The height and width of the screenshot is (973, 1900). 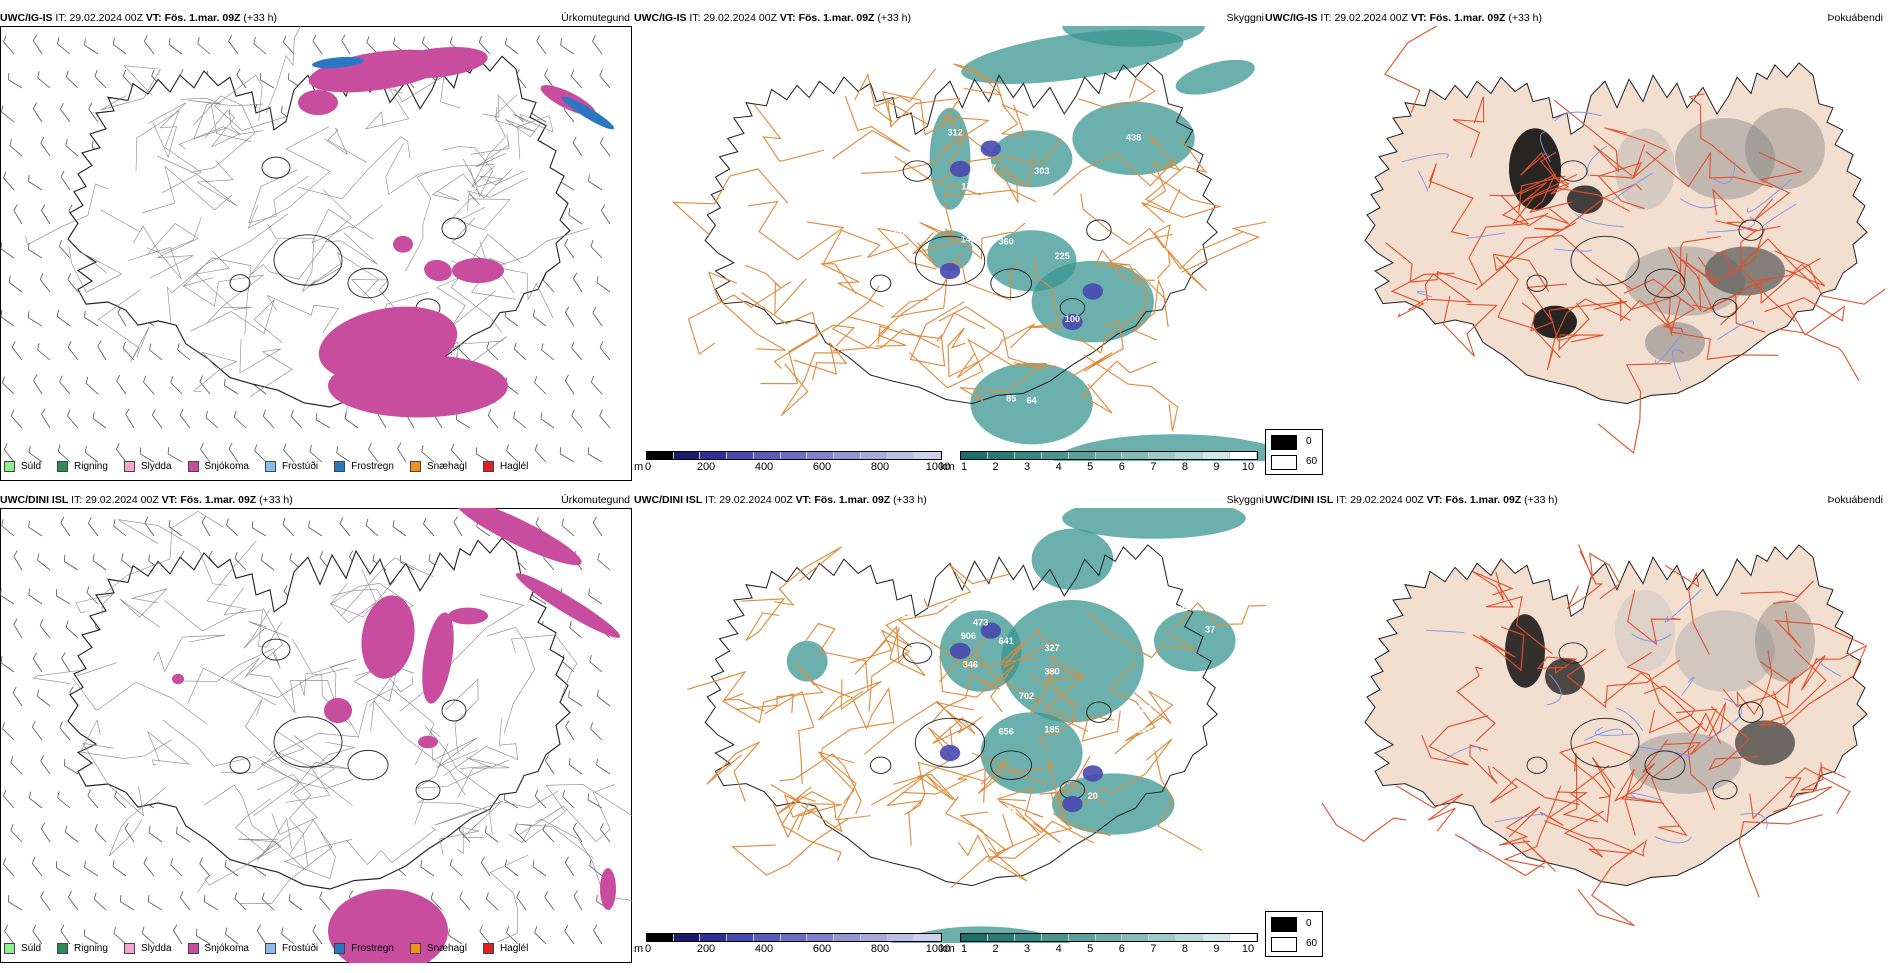 I want to click on visibility-value-label: 24, so click(x=1011, y=811).